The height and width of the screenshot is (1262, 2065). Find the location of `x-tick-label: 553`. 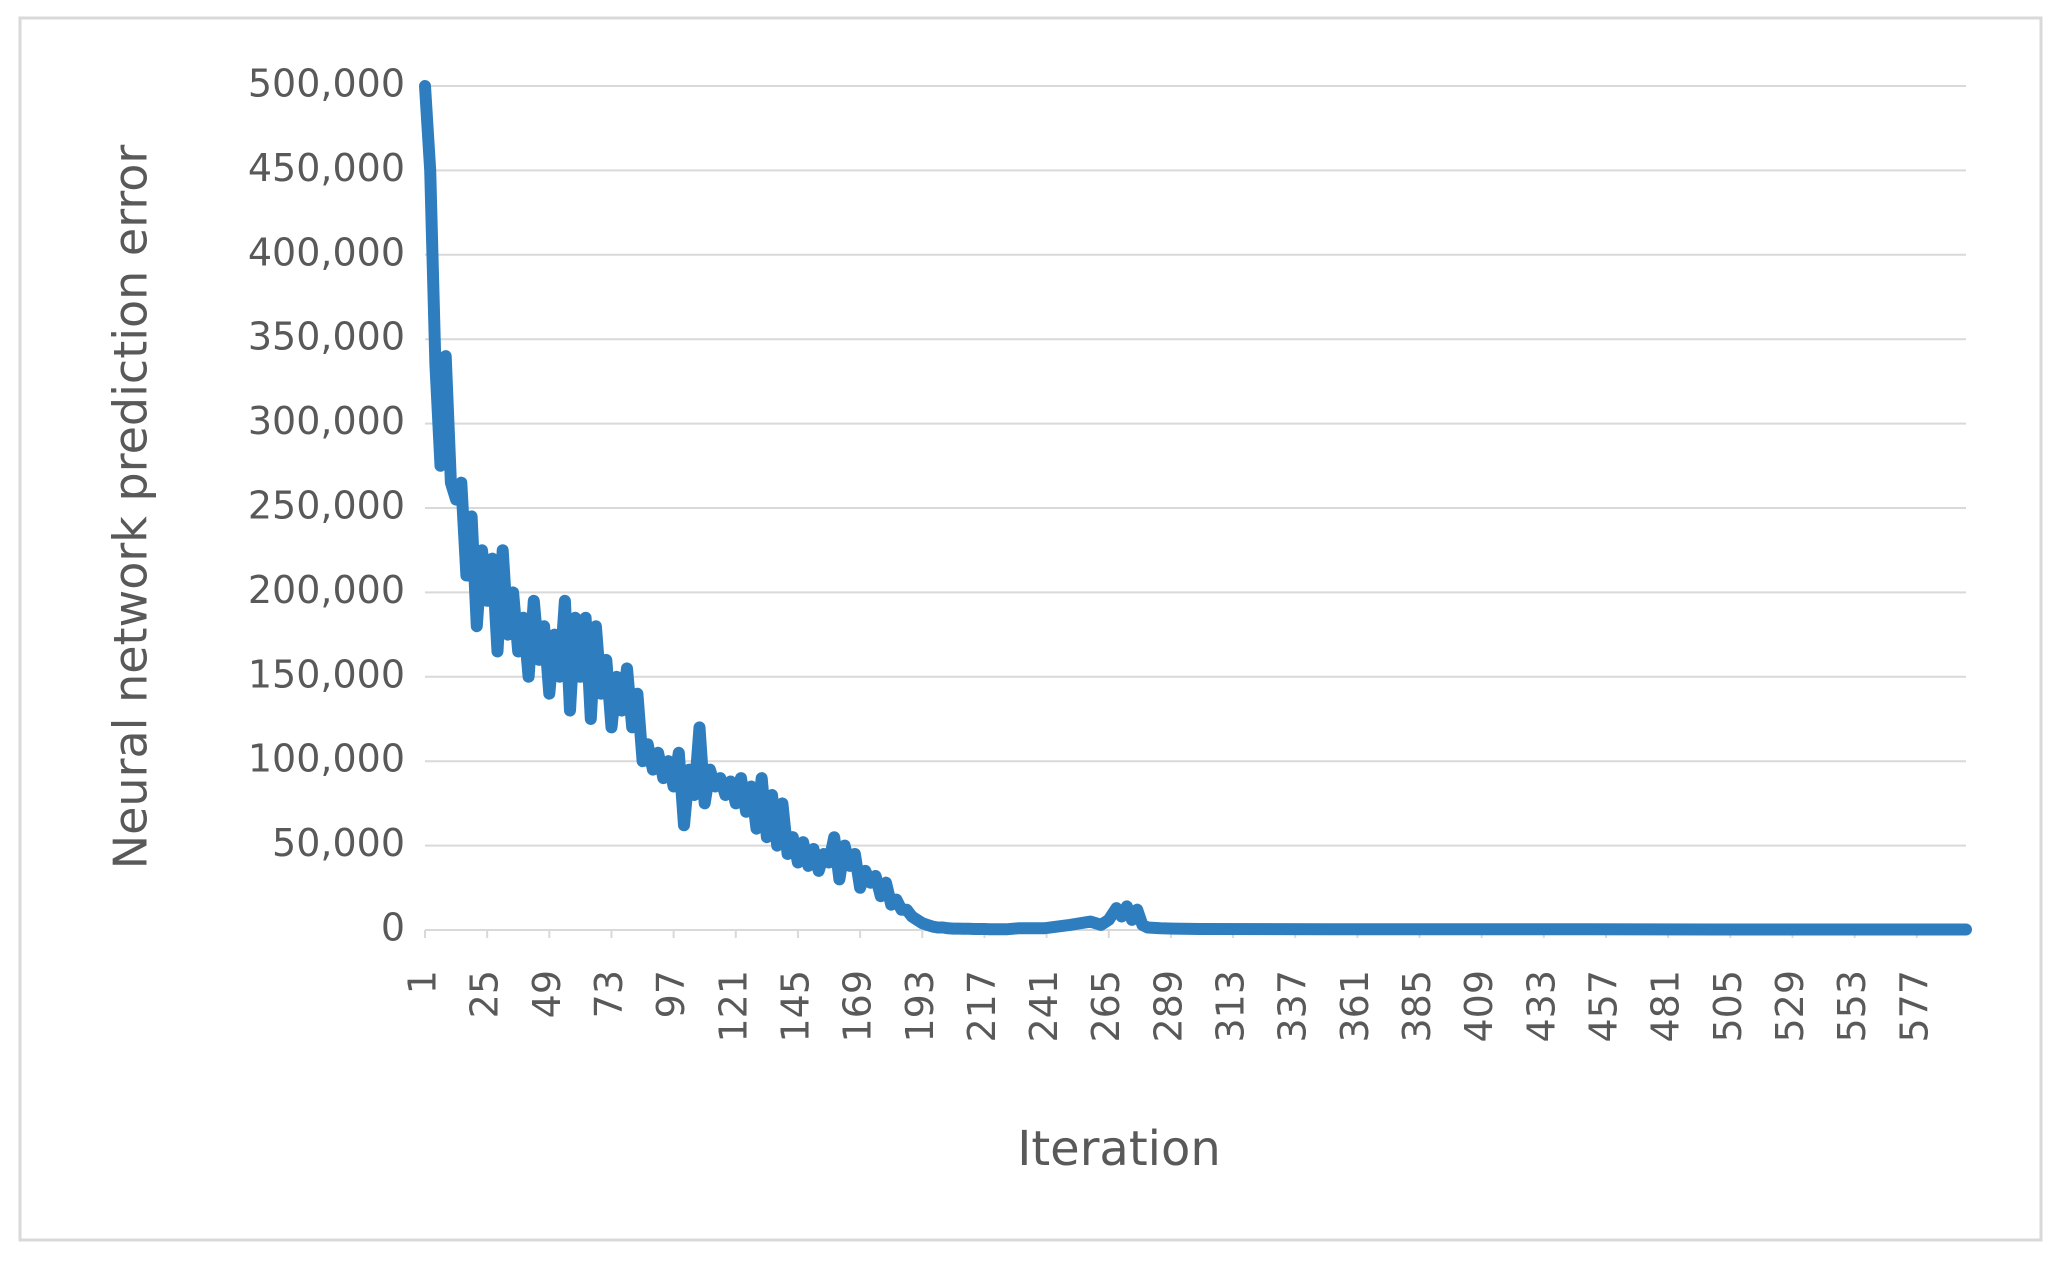

x-tick-label: 553 is located at coordinates (1852, 1006).